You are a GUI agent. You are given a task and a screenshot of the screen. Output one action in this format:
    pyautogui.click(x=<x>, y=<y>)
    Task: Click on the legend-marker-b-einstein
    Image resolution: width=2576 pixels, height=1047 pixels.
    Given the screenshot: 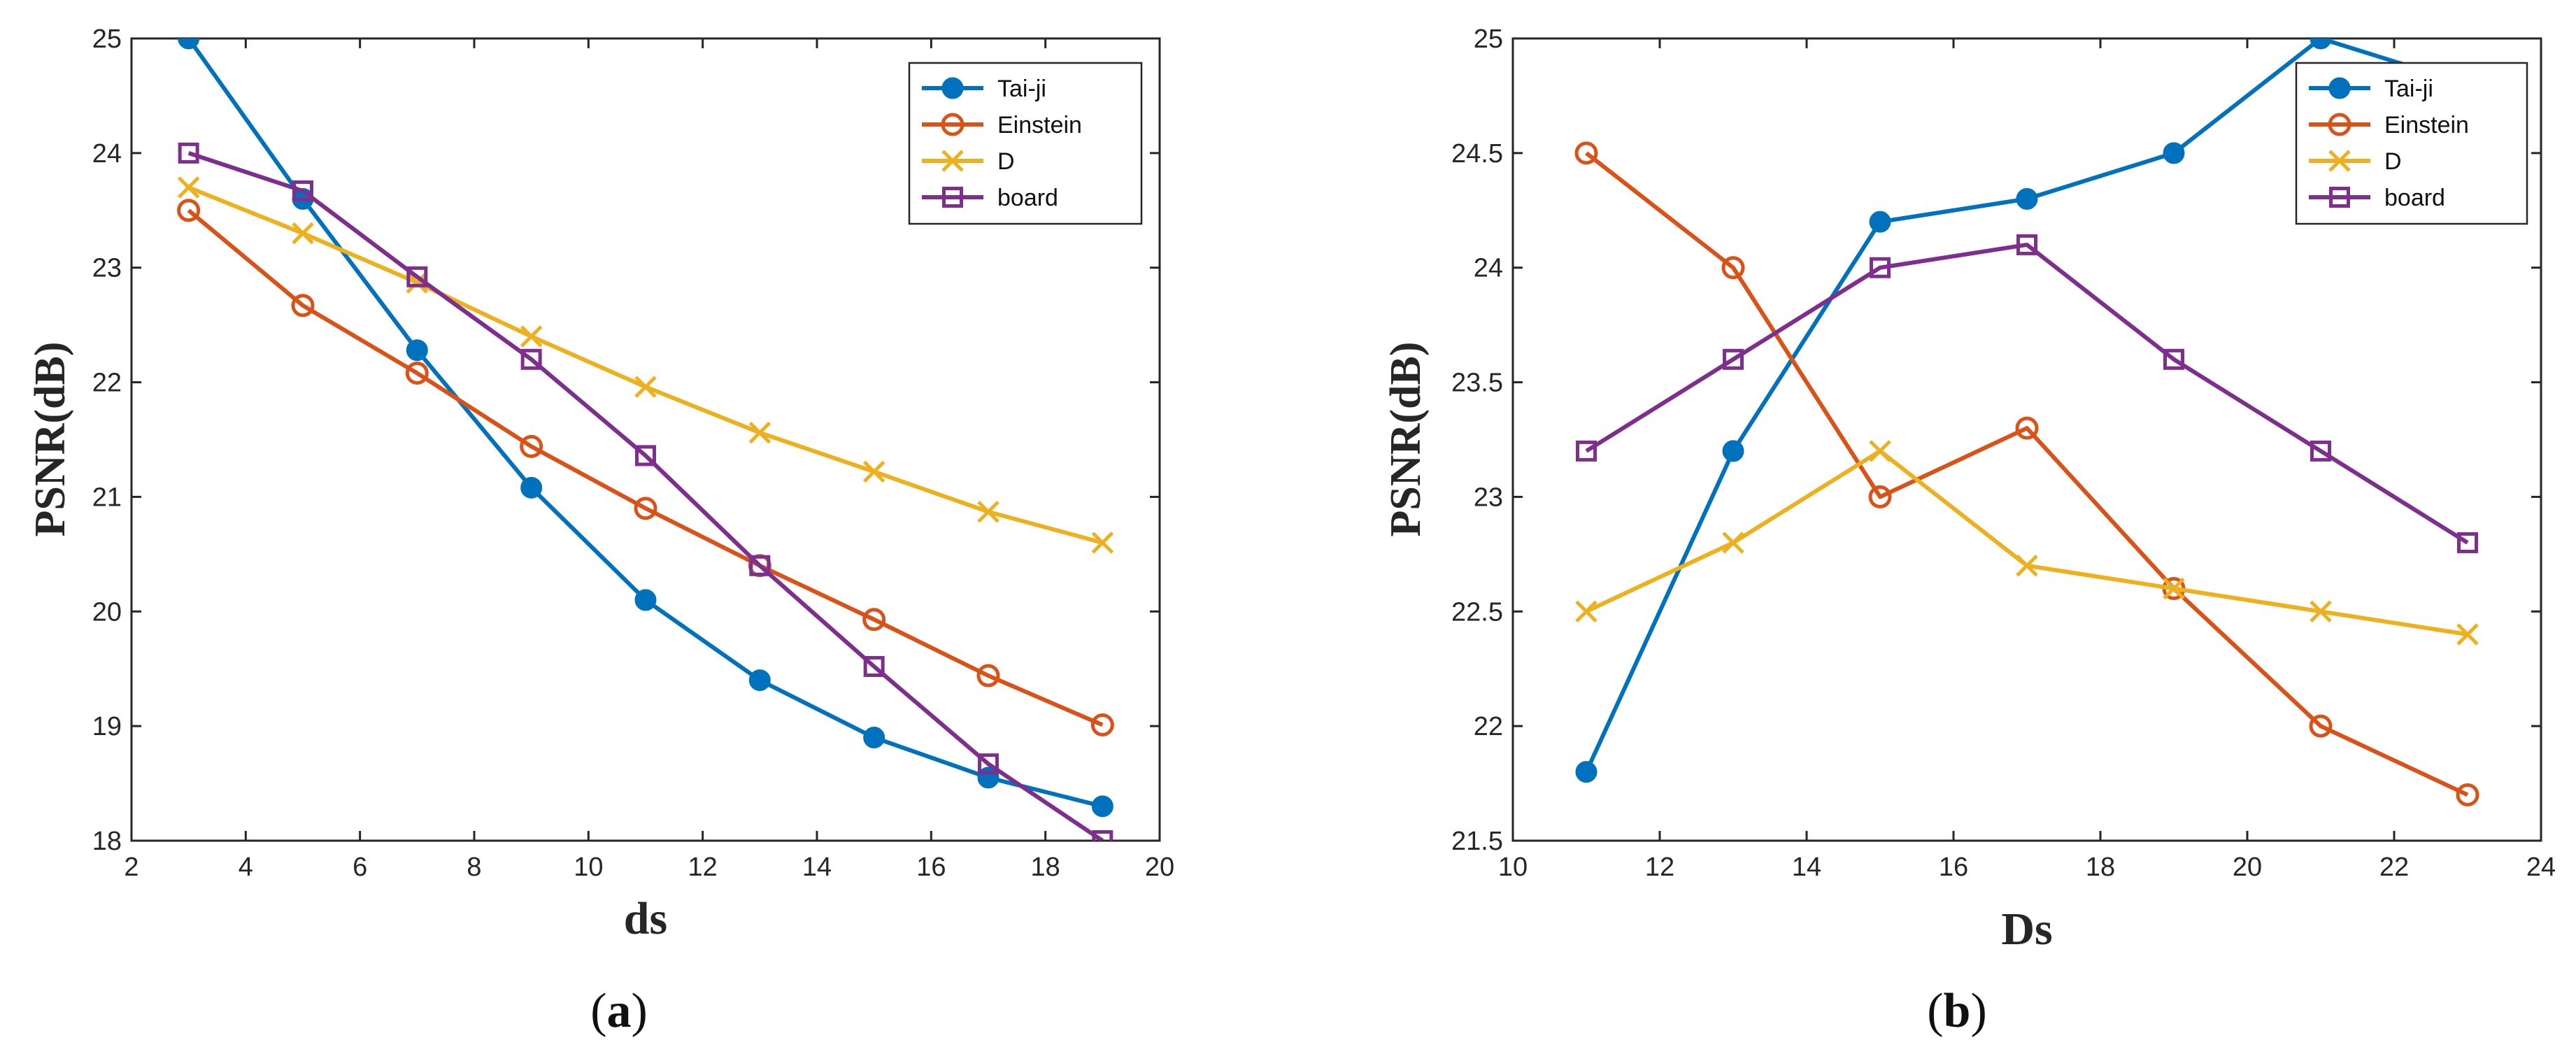 What is the action you would take?
    pyautogui.click(x=2339, y=125)
    